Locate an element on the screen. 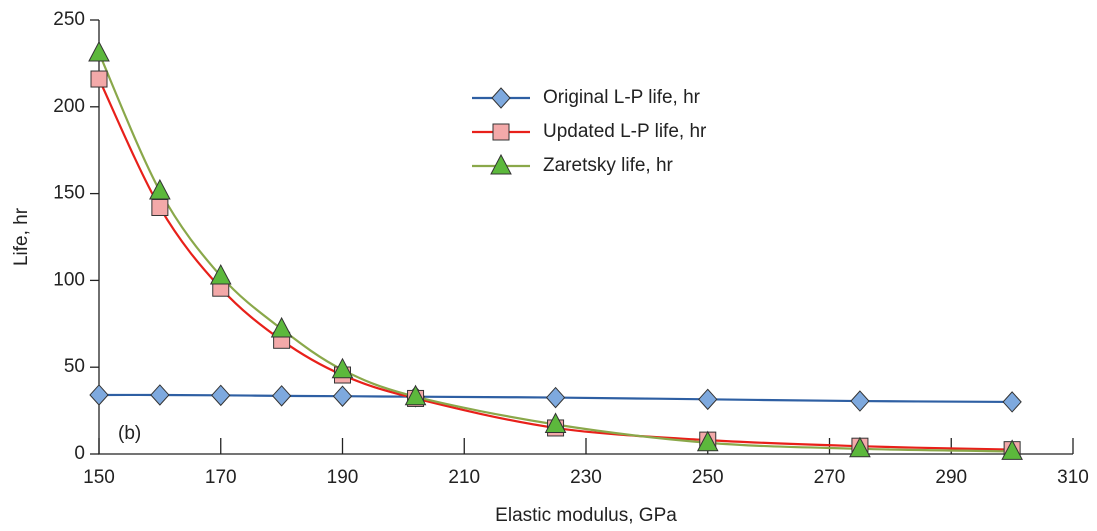 This screenshot has width=1097, height=531. x-tick-label: 290 is located at coordinates (951, 477).